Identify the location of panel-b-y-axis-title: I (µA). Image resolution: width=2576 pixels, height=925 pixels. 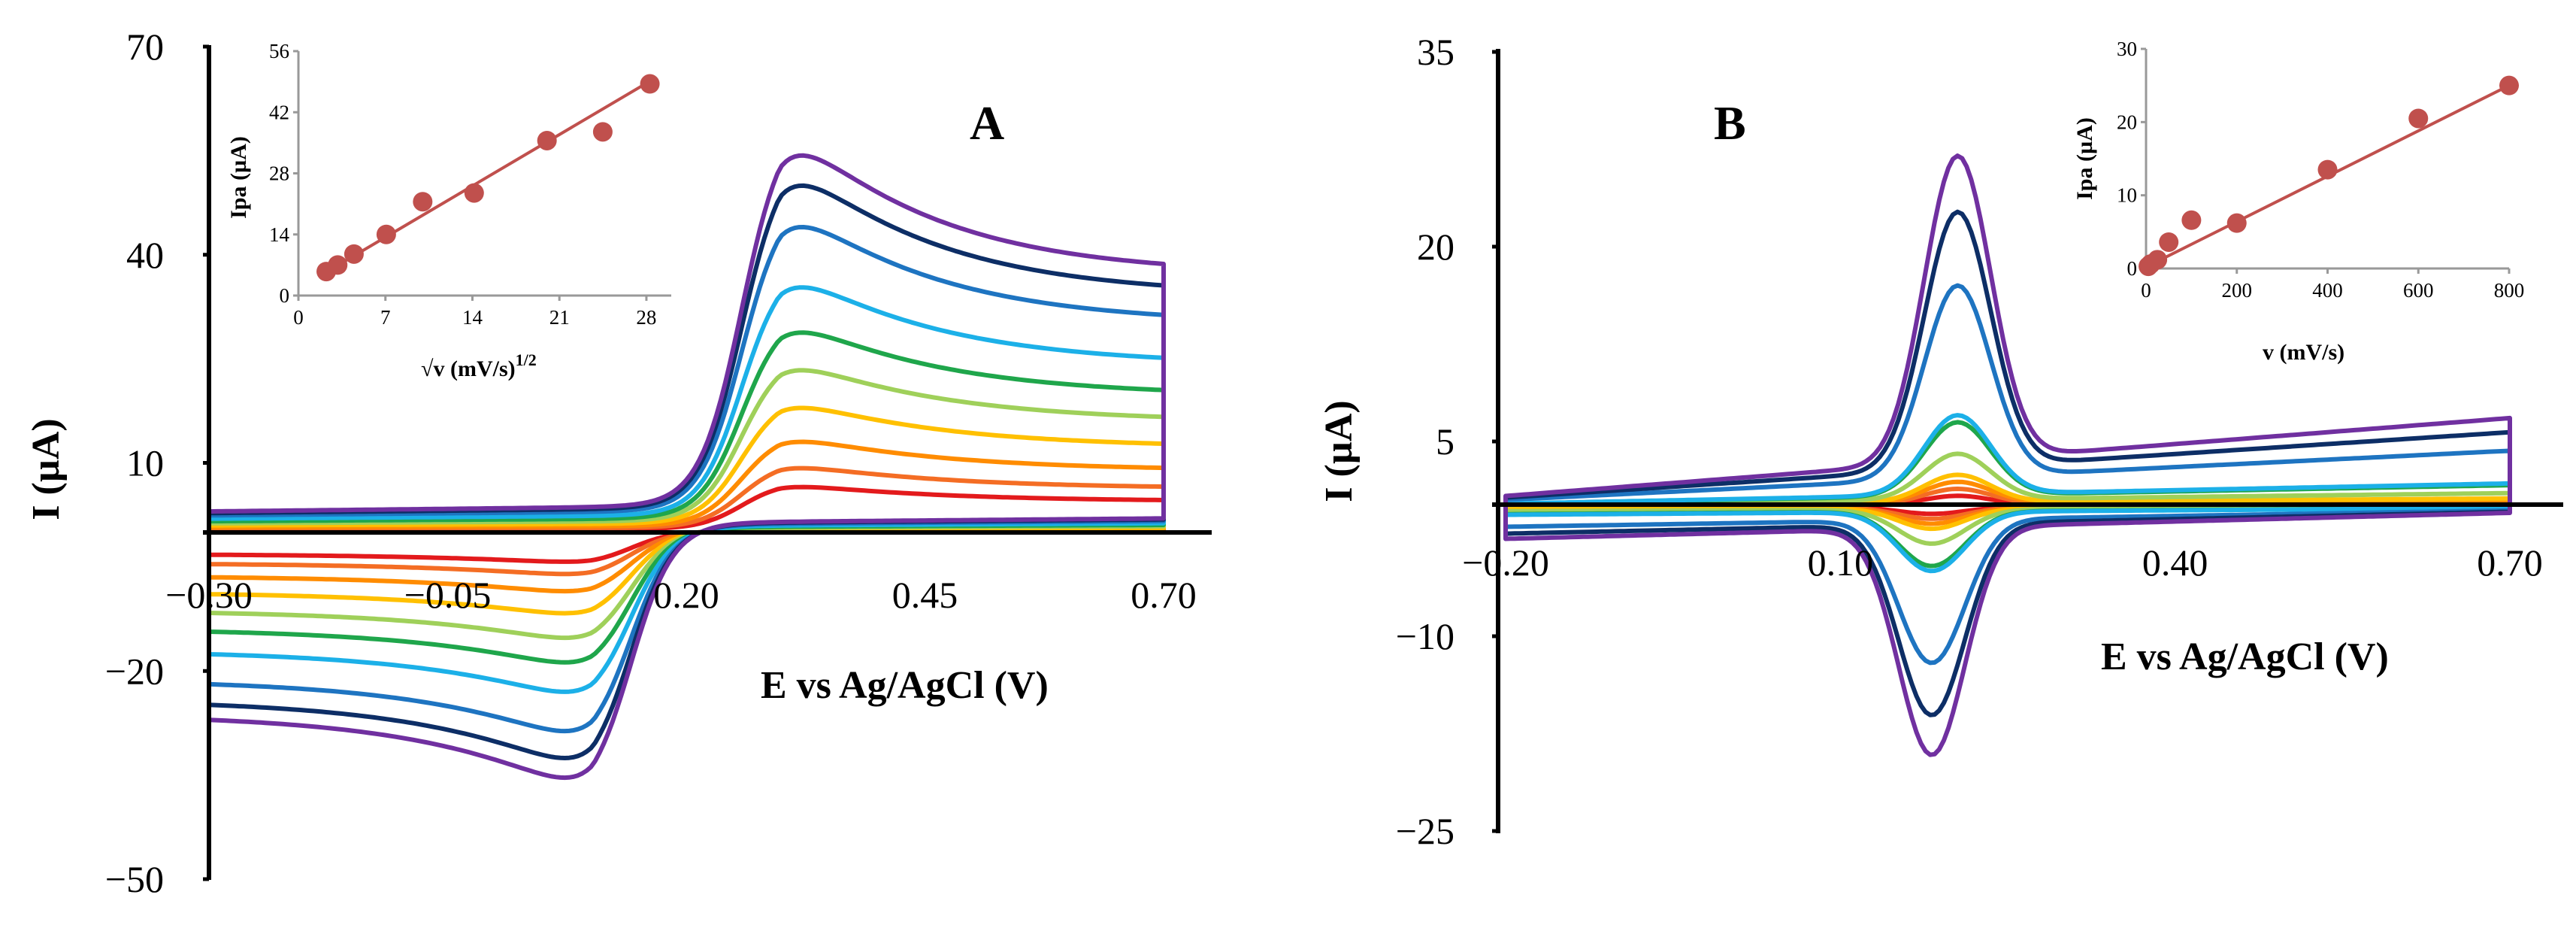
(1339, 451).